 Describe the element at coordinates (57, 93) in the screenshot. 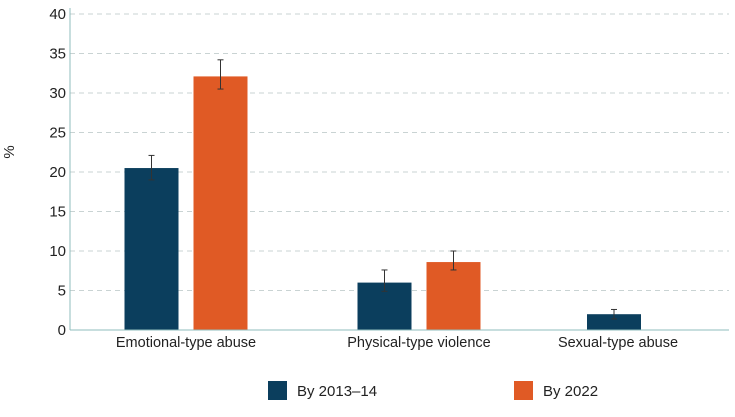

I see `y-tick-label: 30` at that location.